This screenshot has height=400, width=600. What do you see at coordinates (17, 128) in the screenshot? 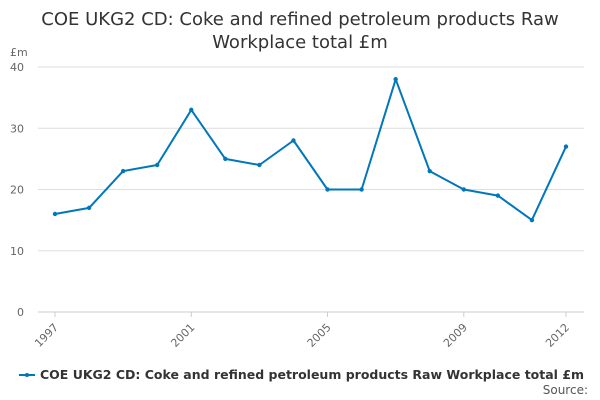
I see `y-tick-label: 30` at bounding box center [17, 128].